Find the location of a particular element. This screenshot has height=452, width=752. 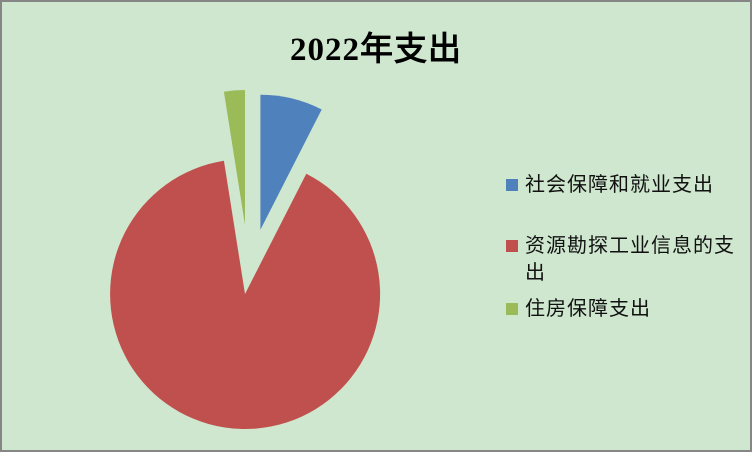

legend-label: 住房保障支出 is located at coordinates (588, 309).